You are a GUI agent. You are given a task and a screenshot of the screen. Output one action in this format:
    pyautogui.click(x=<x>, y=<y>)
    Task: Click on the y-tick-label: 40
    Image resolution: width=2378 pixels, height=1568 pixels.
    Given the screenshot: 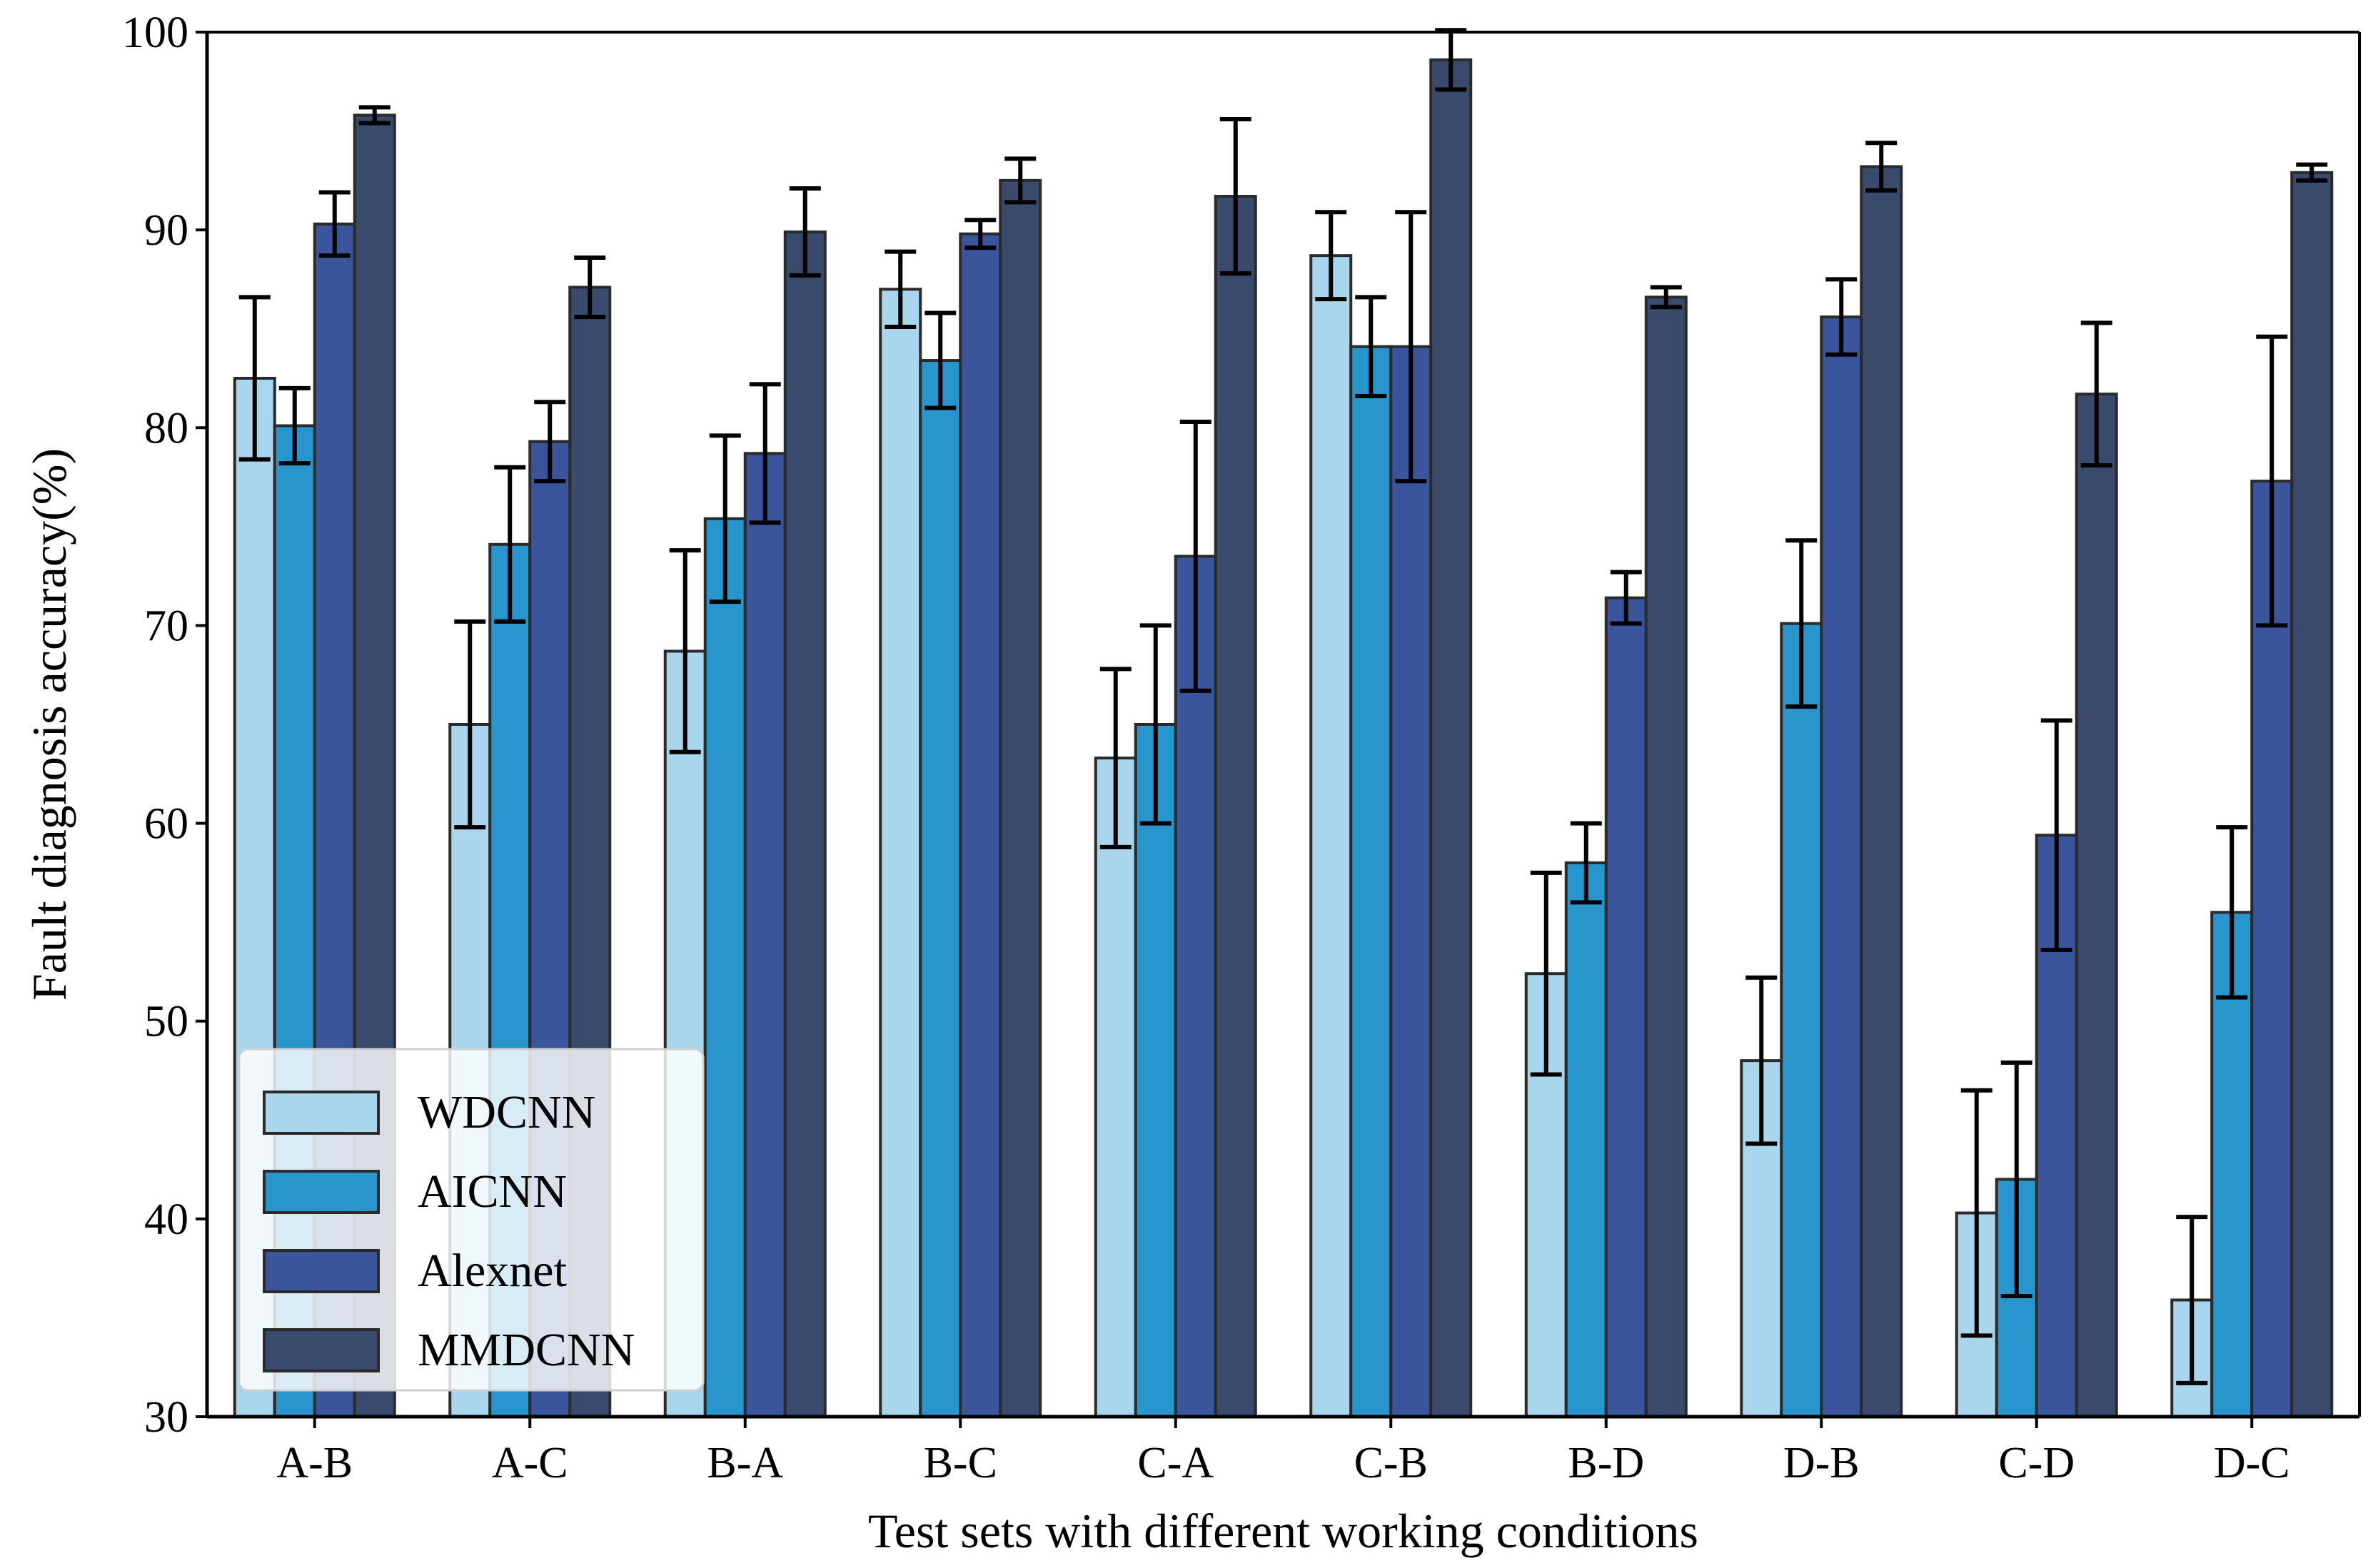 What is the action you would take?
    pyautogui.click(x=166, y=1219)
    